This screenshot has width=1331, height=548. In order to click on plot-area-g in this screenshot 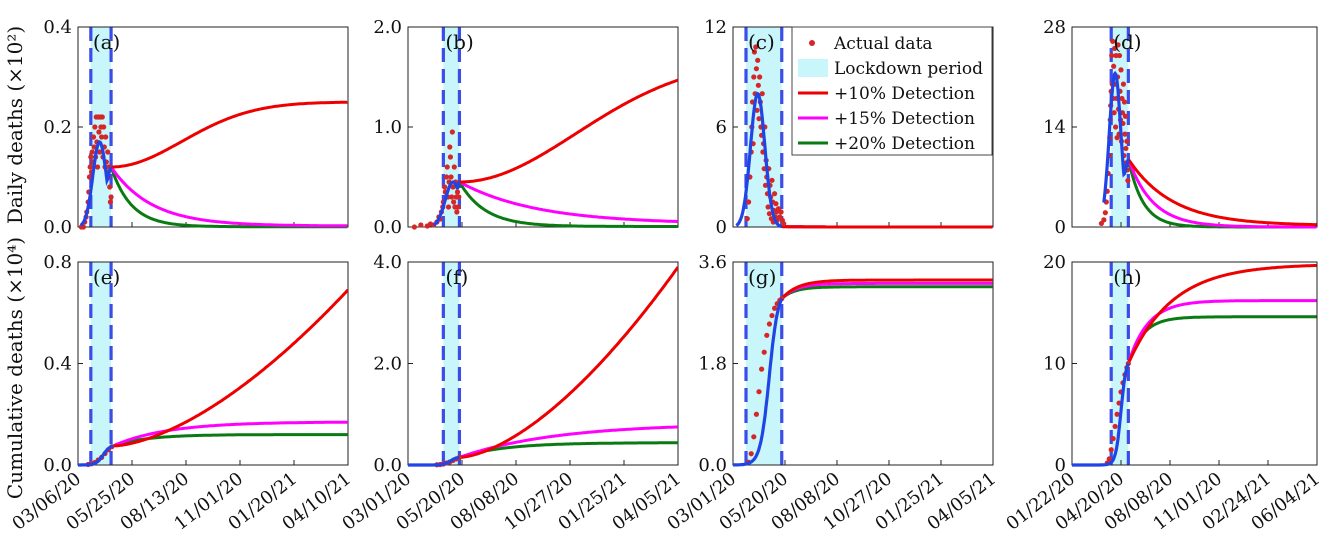, I will do `click(863, 372)`.